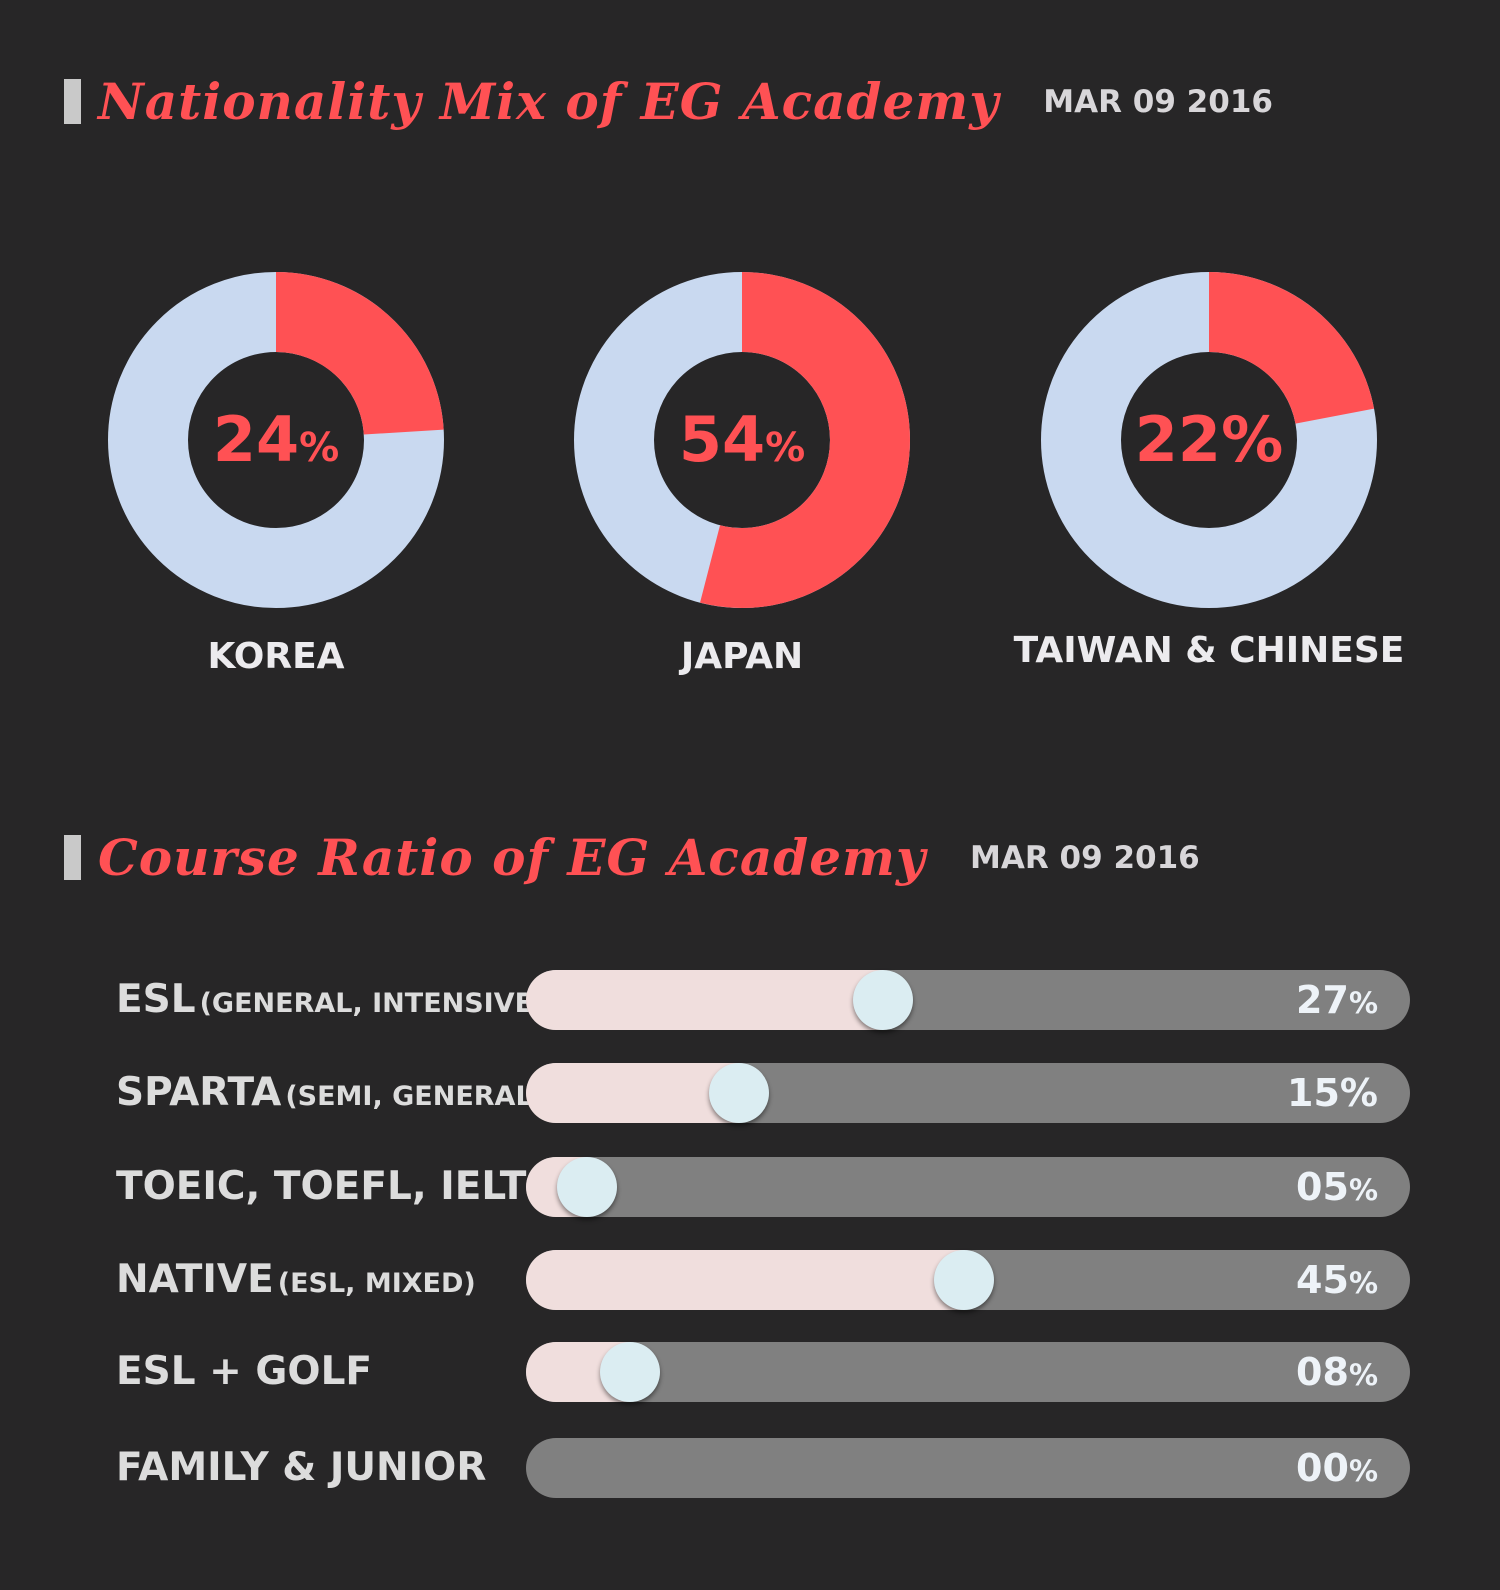  I want to click on course-label: ESL + GOLF, so click(244, 1372).